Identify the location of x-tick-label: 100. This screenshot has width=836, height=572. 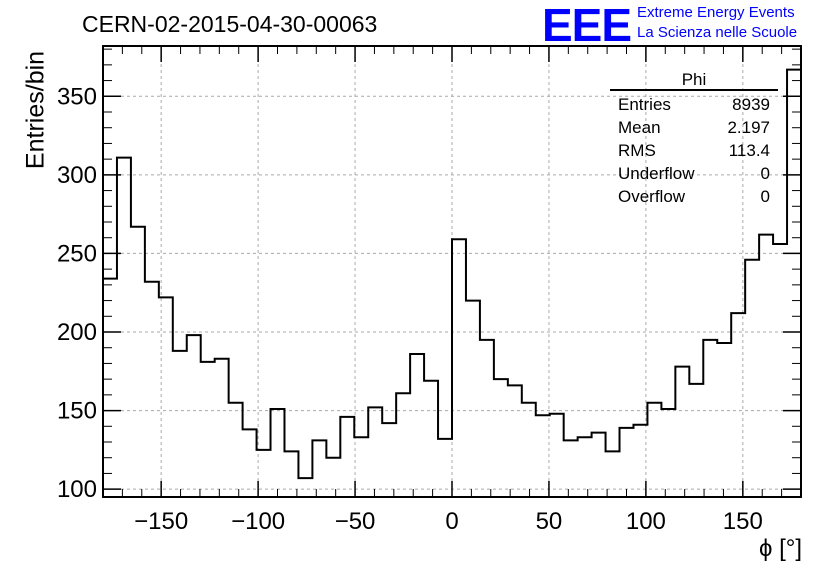
(646, 521).